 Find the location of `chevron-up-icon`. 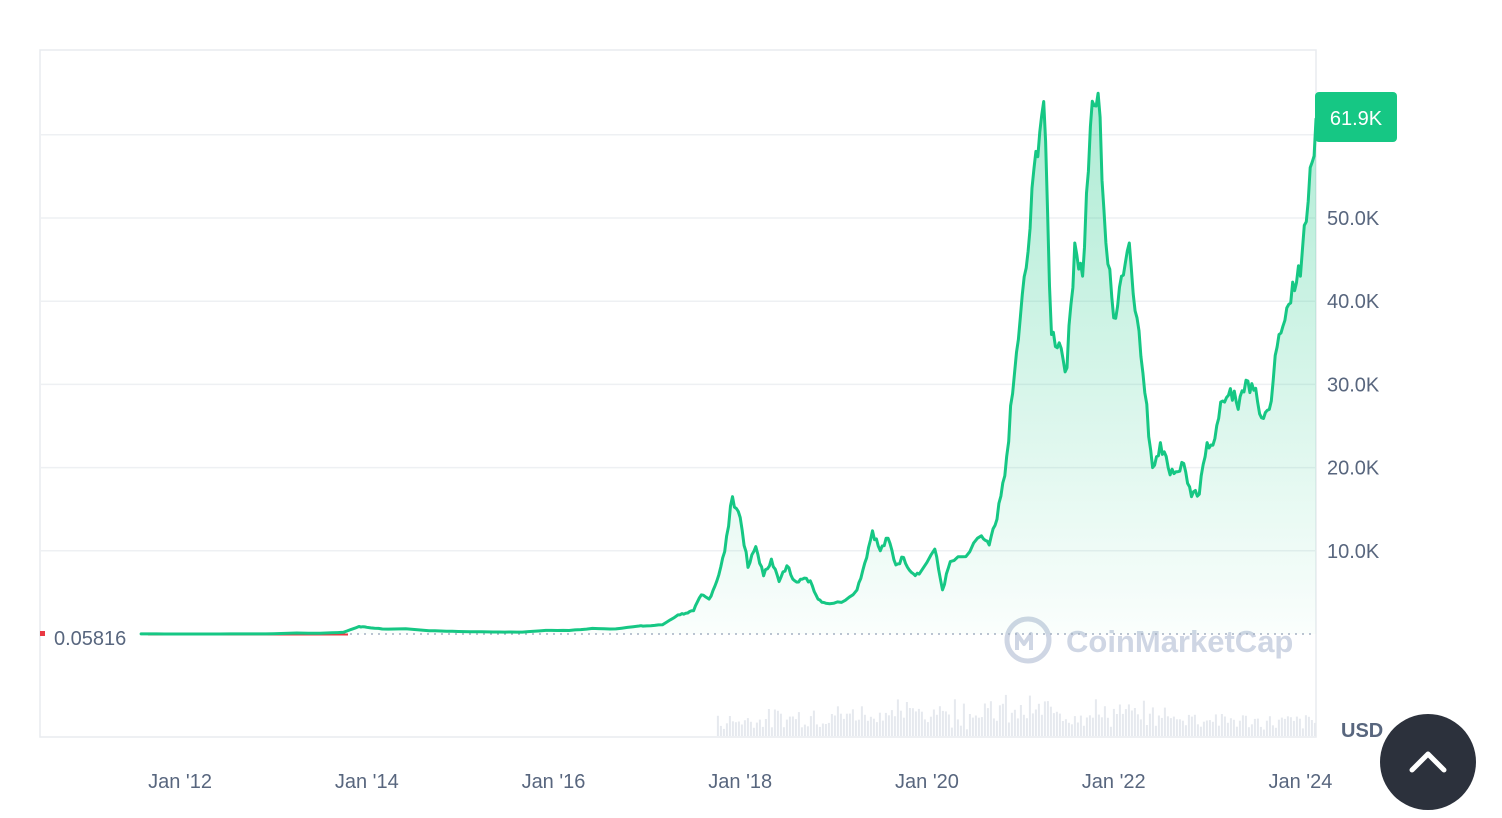

chevron-up-icon is located at coordinates (1428, 762).